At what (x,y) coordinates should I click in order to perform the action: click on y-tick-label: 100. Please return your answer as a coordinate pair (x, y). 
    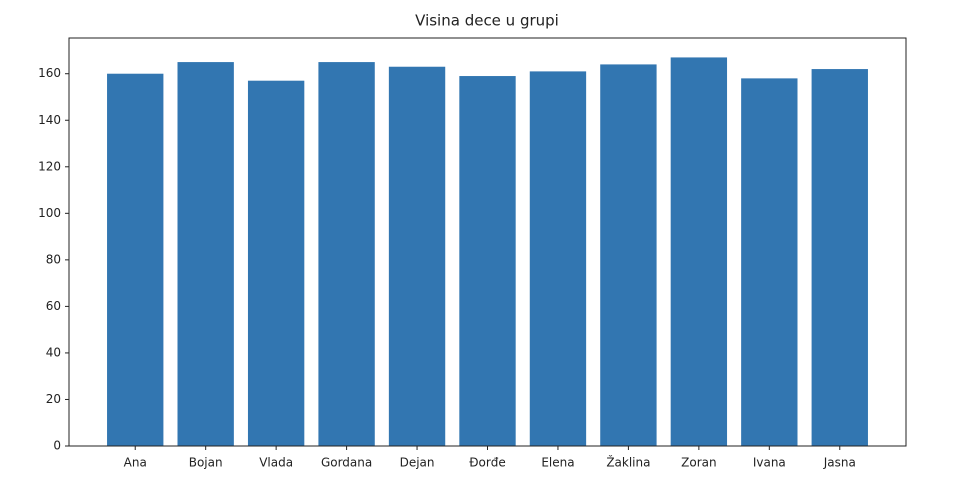
    Looking at the image, I should click on (49, 213).